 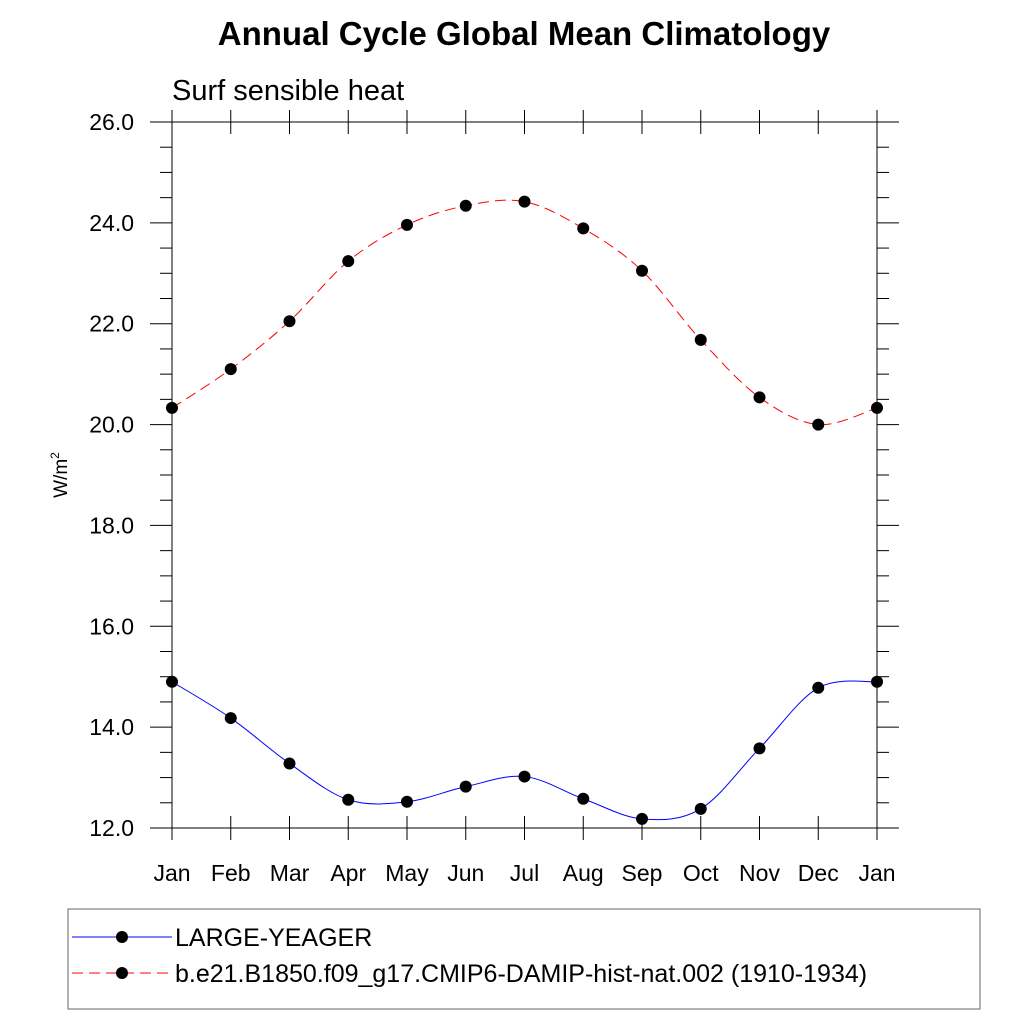 I want to click on legend-item-1: LARGE-YEAGER, so click(x=222, y=938).